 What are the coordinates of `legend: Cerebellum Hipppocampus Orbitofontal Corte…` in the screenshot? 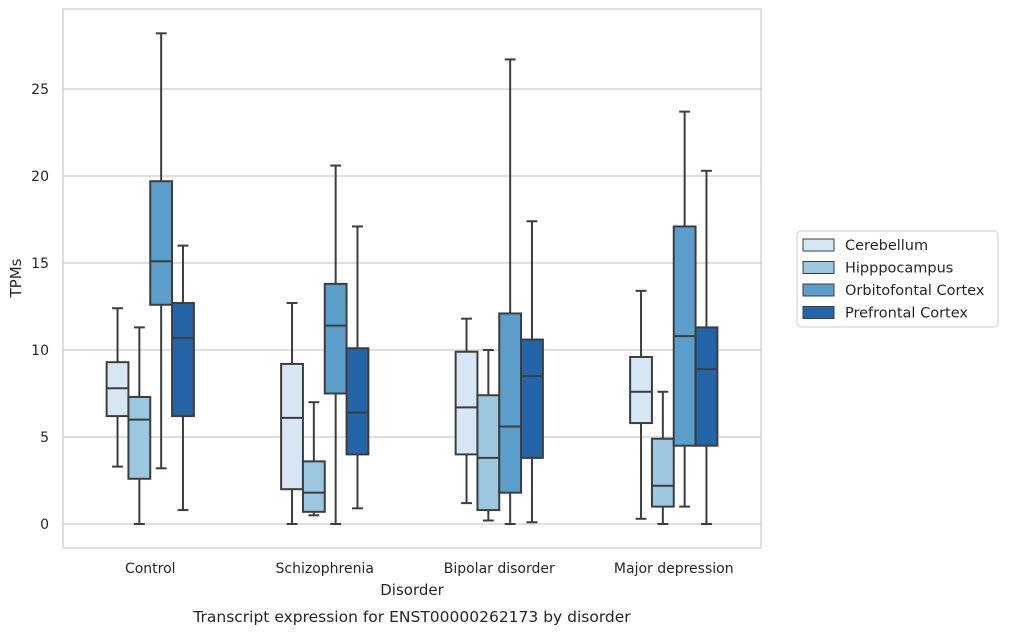 It's located at (897, 279).